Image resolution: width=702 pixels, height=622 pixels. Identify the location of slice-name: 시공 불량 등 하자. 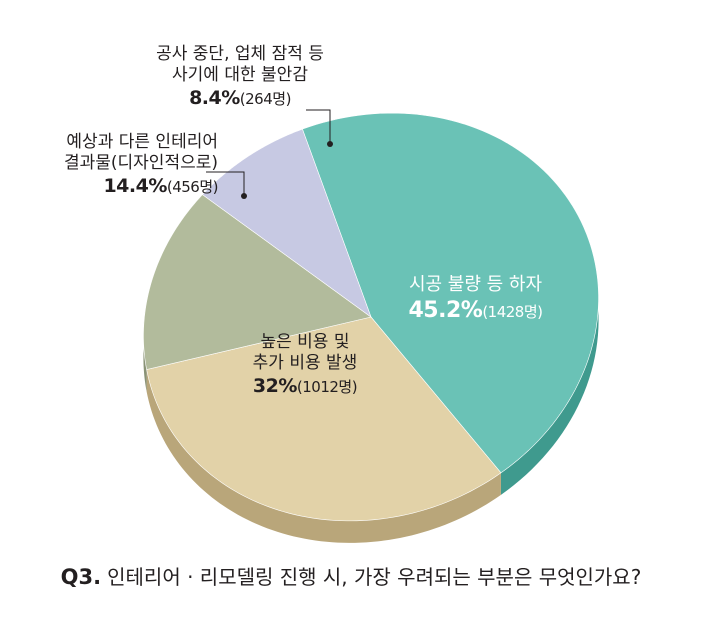
(475, 284).